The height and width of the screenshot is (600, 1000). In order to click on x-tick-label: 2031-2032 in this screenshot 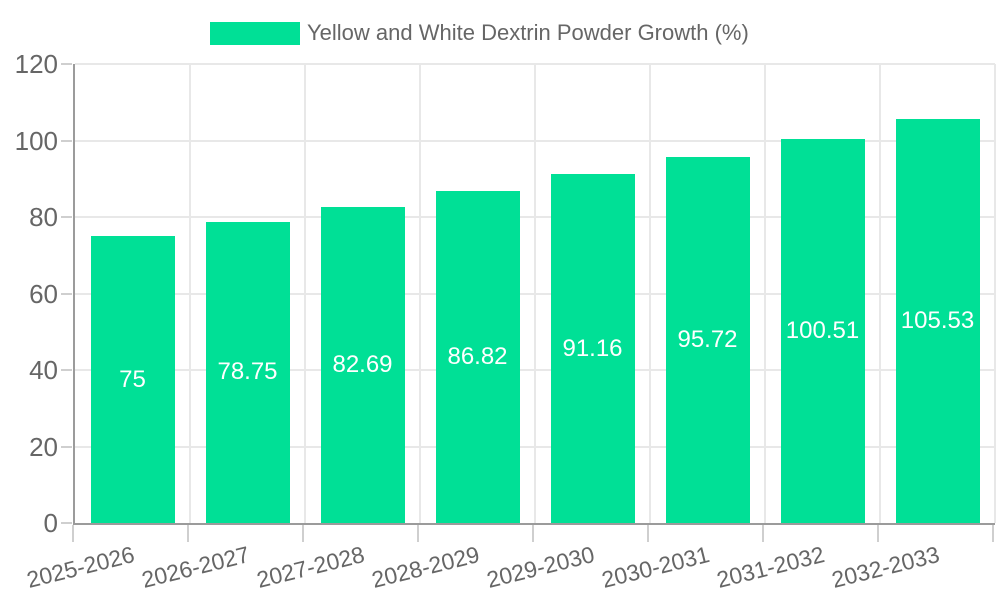, I will do `click(770, 567)`.